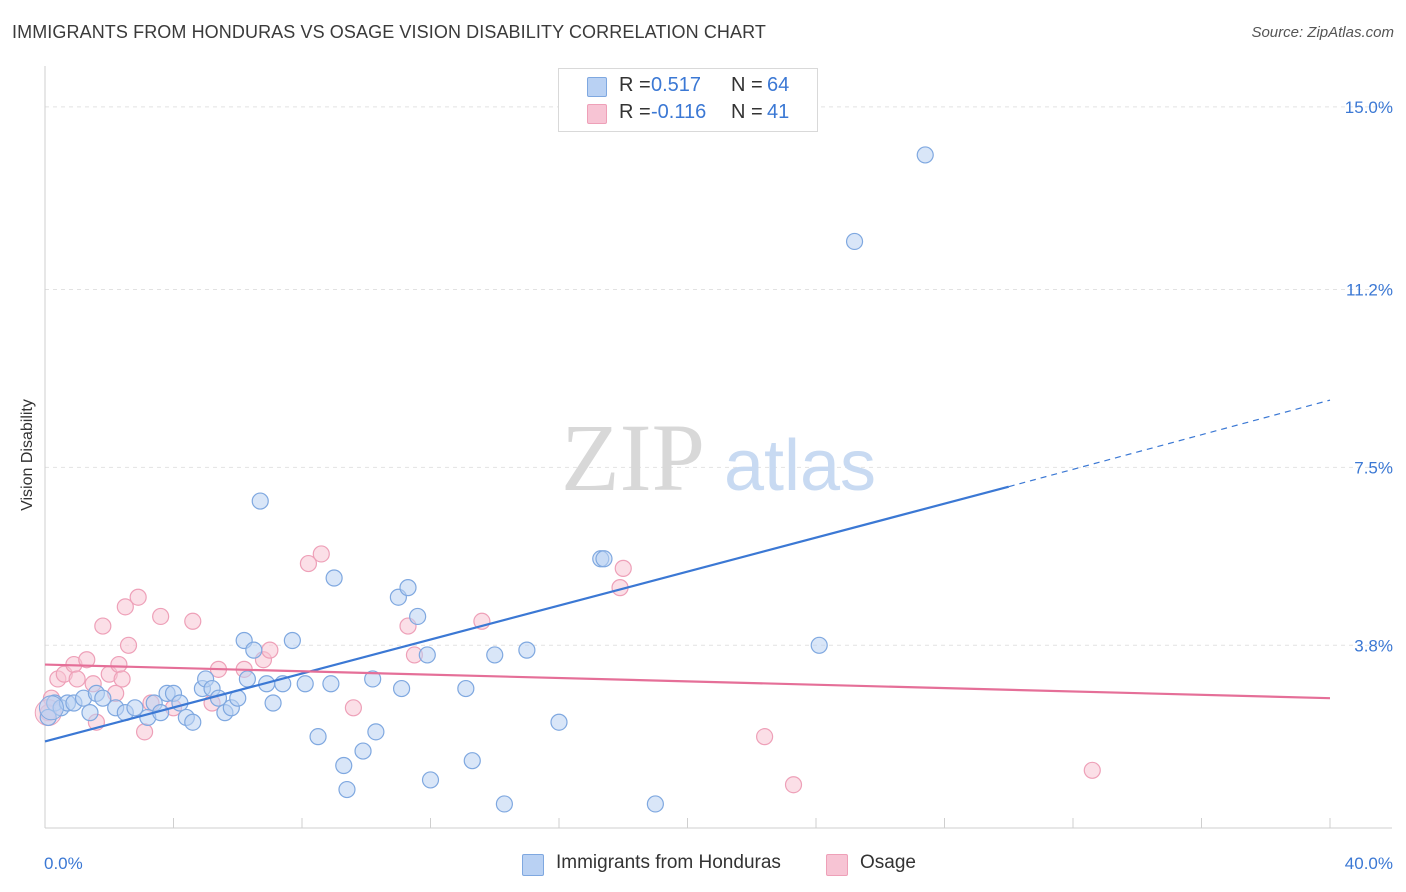 This screenshot has width=1406, height=892. I want to click on x-tick-label: 0.0%, so click(63, 863).